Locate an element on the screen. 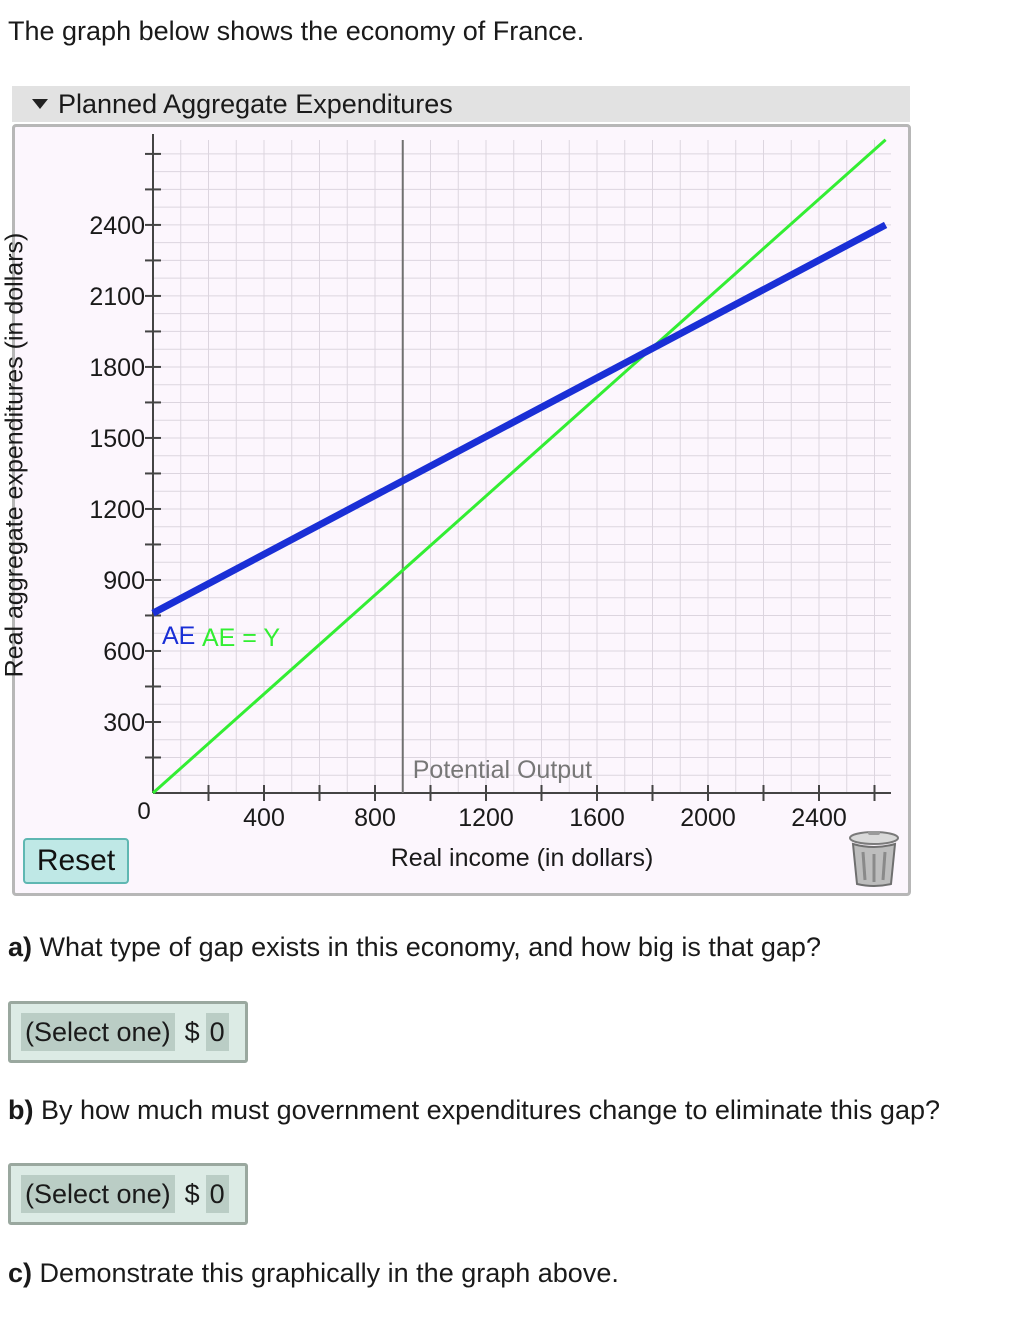 The image size is (1011, 1335). y-axis-label: Real aggregate expenditures (in dollars) is located at coordinates (14, 455).